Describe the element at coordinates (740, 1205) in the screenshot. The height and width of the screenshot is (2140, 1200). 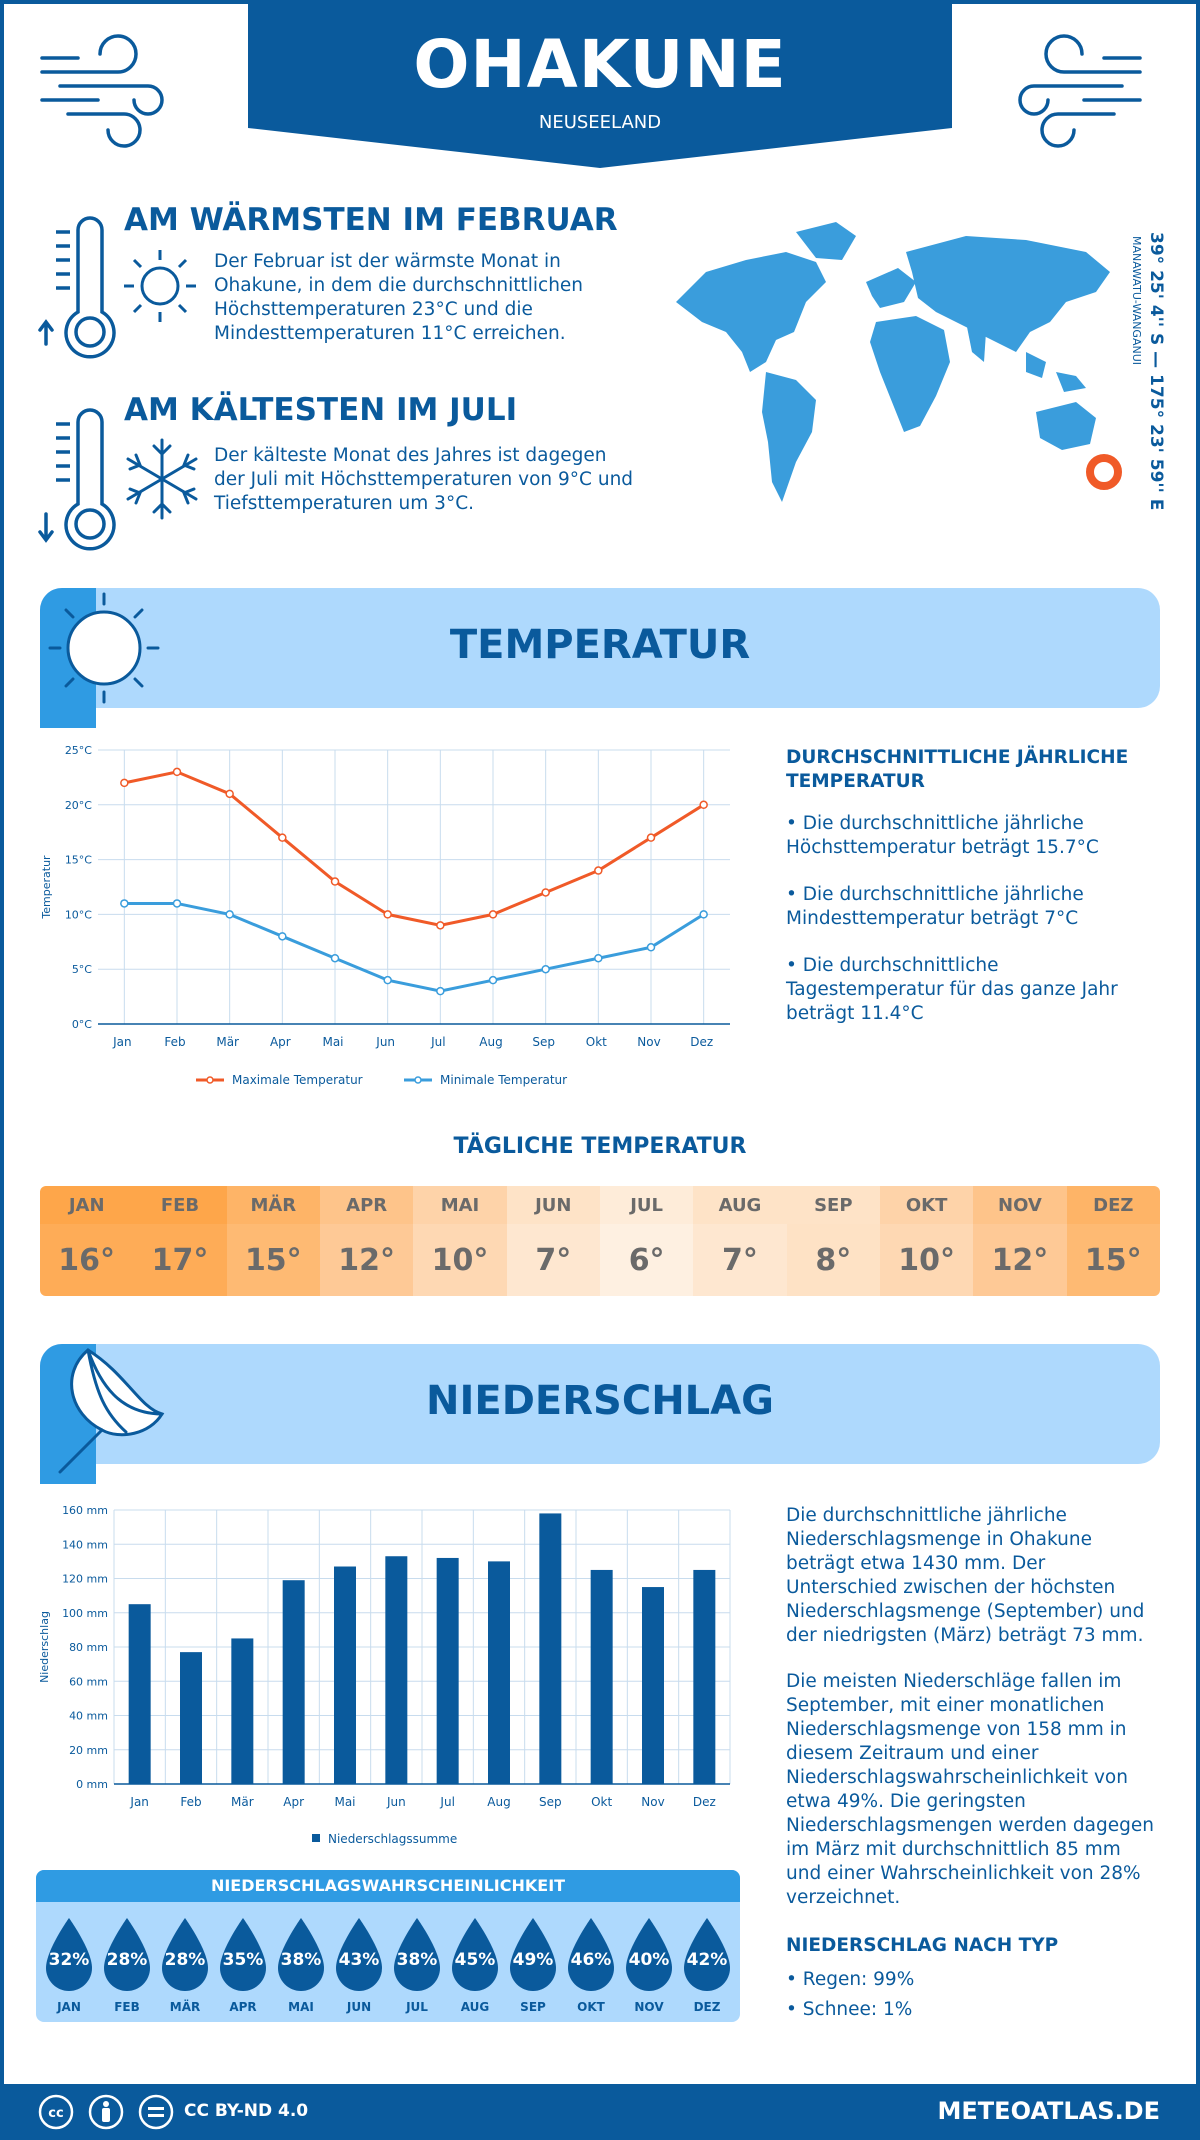
I see `daily-temp-month: AUG` at that location.